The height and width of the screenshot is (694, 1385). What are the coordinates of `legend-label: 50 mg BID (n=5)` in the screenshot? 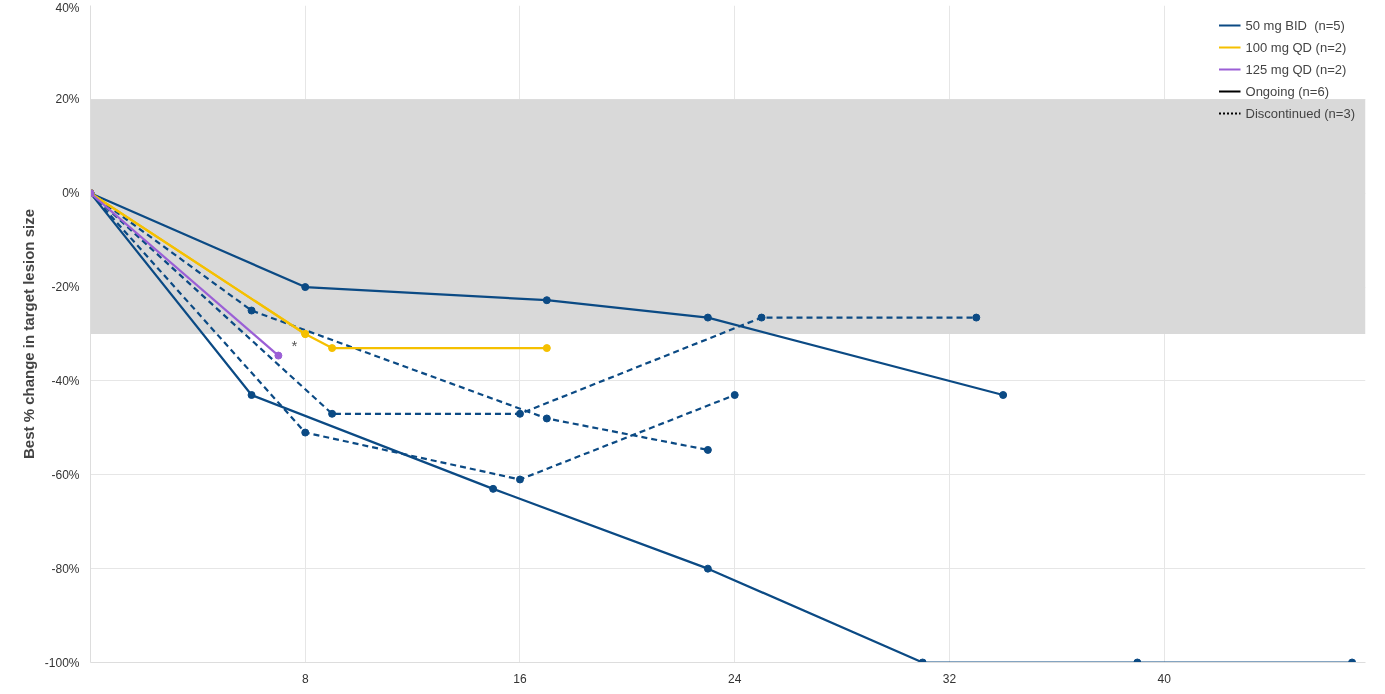 It's located at (1295, 25).